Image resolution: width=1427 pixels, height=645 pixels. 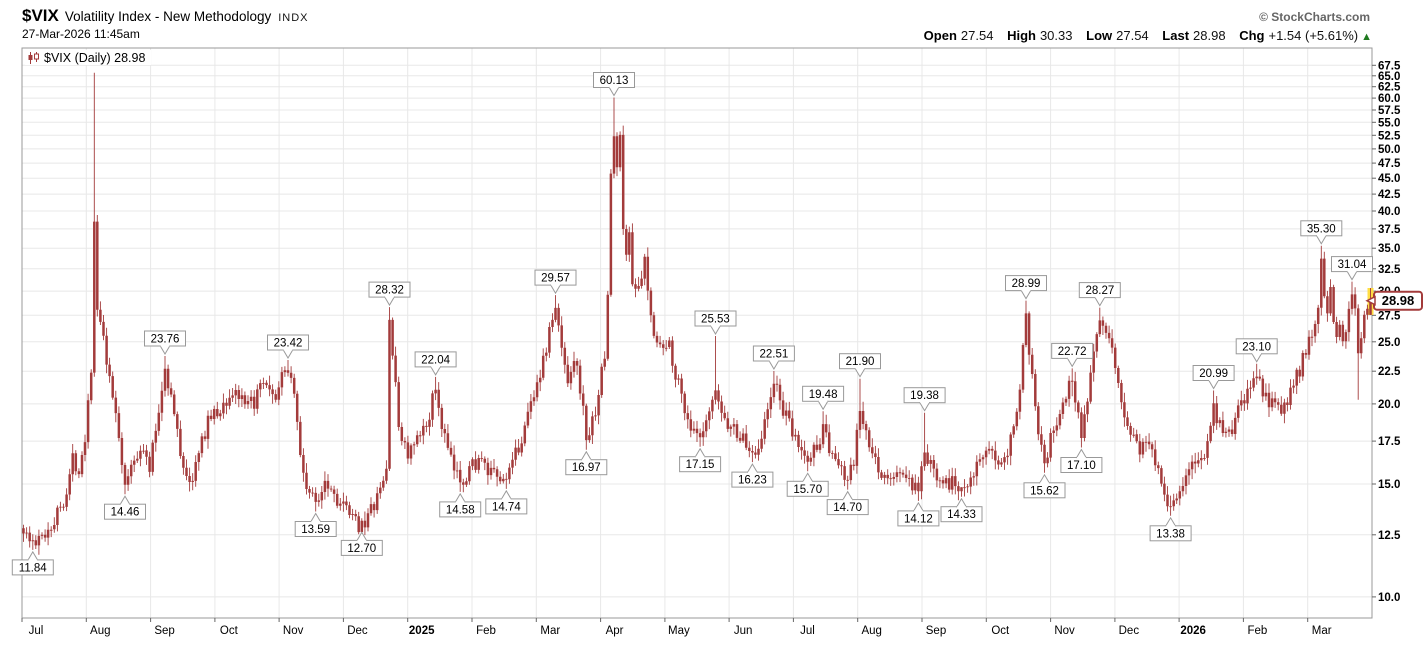 What do you see at coordinates (422, 631) in the screenshot?
I see `svg-text: 2025` at bounding box center [422, 631].